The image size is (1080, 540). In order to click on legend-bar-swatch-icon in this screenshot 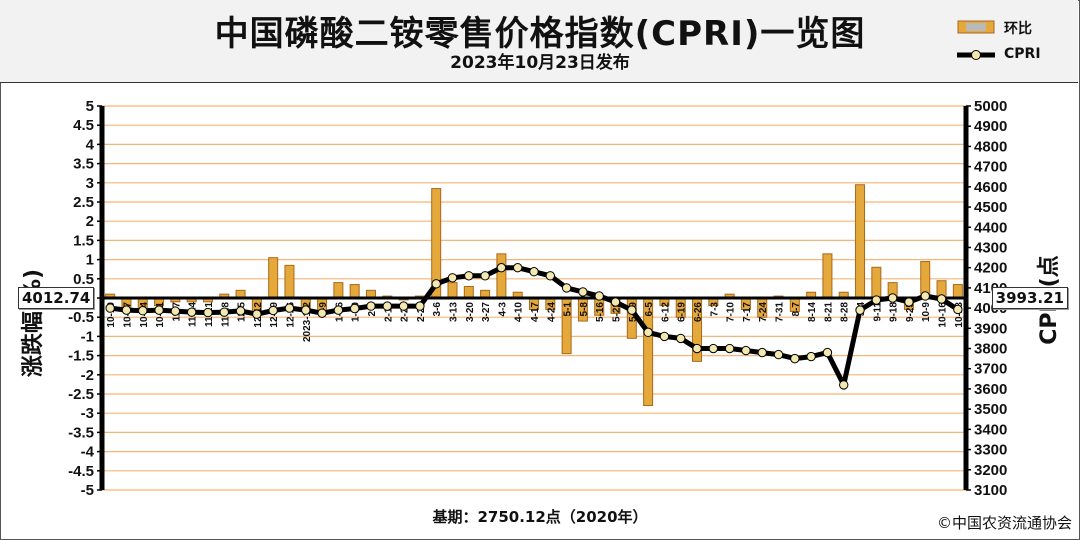, I will do `click(976, 27)`.